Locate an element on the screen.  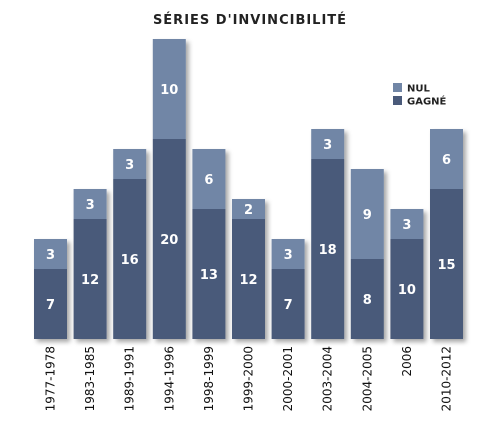
bar-value-label: 13 is located at coordinates (209, 275).